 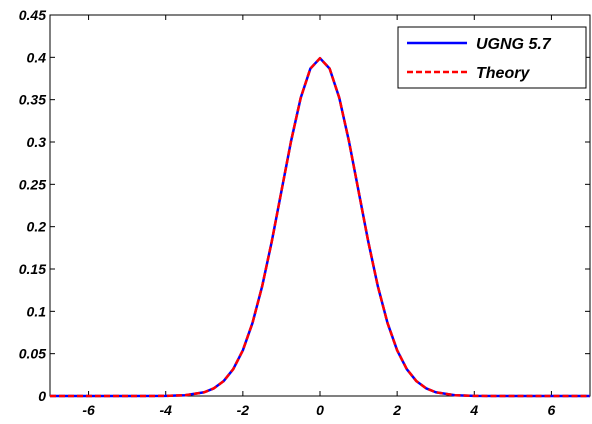 I want to click on x-tick-label: 2, so click(x=396, y=410).